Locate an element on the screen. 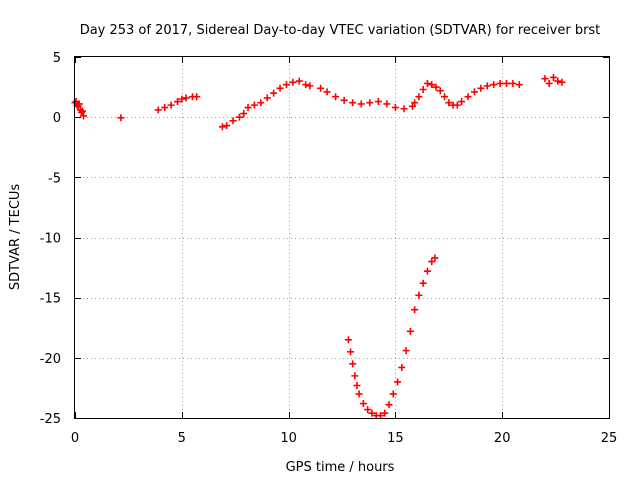 Image resolution: width=640 pixels, height=480 pixels. y-tick-label: -10 is located at coordinates (50, 239).